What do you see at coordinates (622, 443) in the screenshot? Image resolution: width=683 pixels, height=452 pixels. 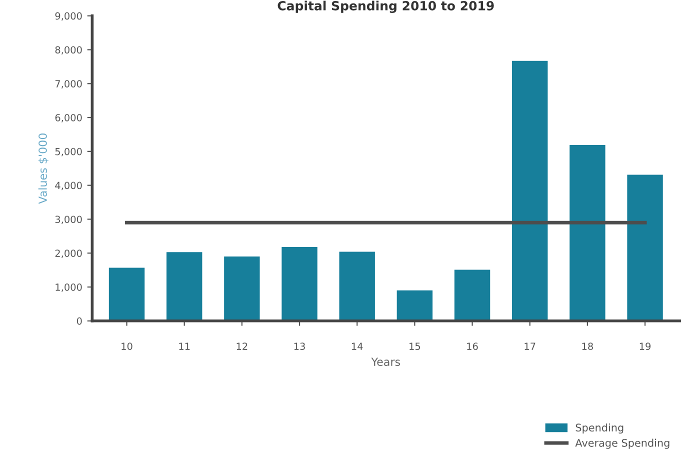 I see `legend-label: Average Spending` at bounding box center [622, 443].